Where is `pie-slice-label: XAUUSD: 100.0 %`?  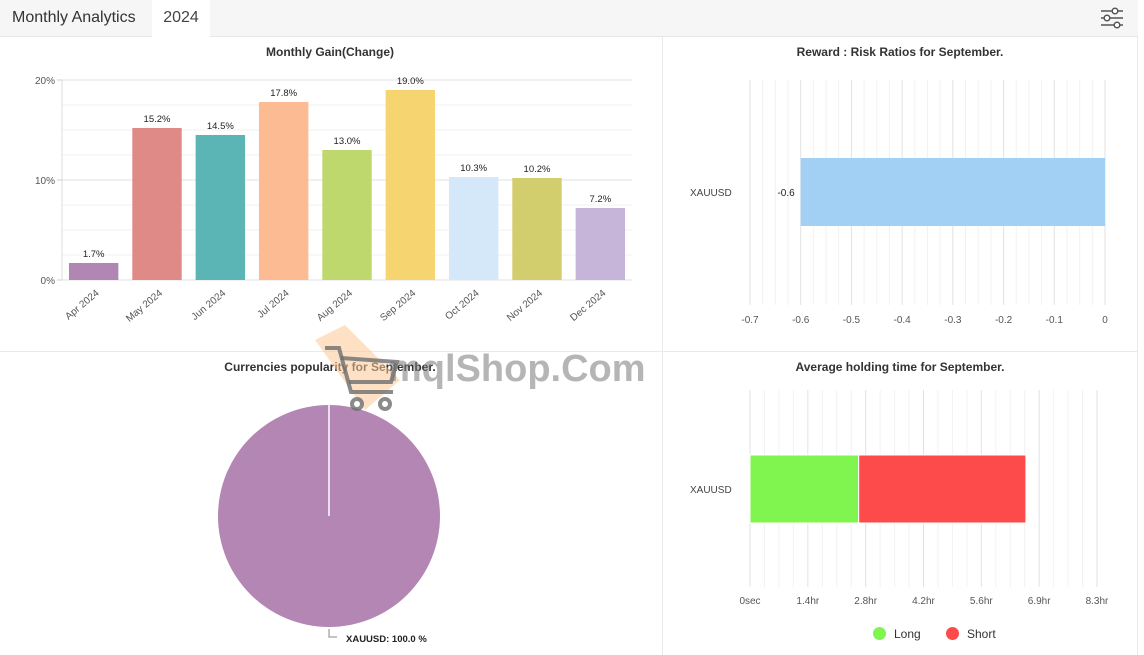 pie-slice-label: XAUUSD: 100.0 % is located at coordinates (386, 639).